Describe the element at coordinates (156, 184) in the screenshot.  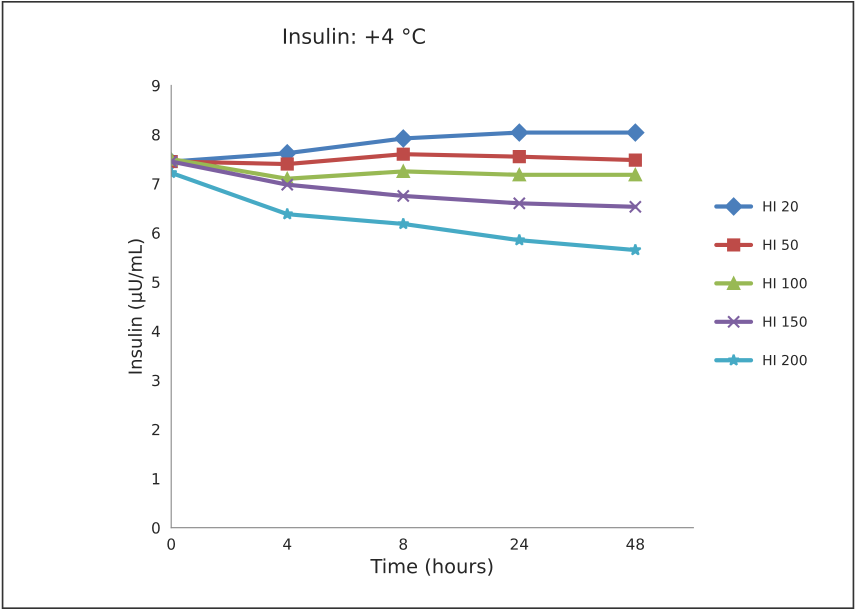
I see `y-tick-label: 7` at that location.